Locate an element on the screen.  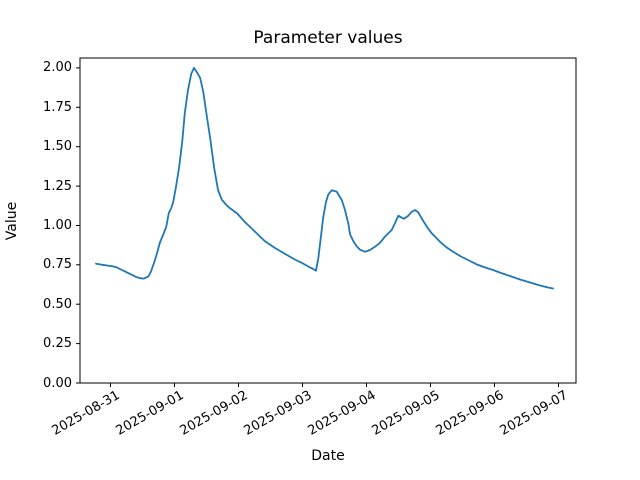
y-tick-label: 1.50 is located at coordinates (57, 147).